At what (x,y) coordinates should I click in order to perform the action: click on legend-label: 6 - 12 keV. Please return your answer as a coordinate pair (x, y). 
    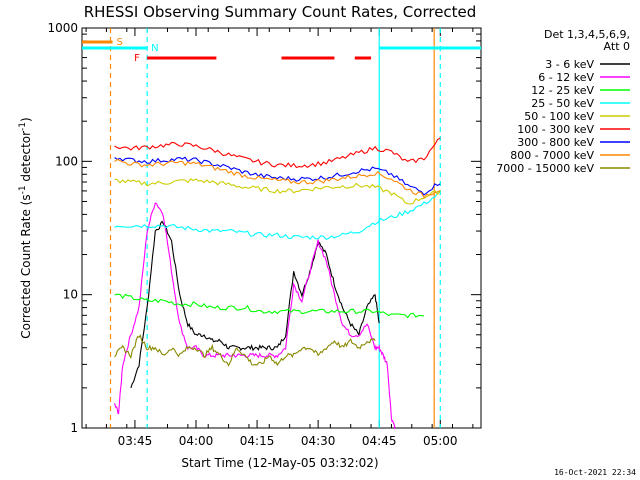
    Looking at the image, I should click on (566, 77).